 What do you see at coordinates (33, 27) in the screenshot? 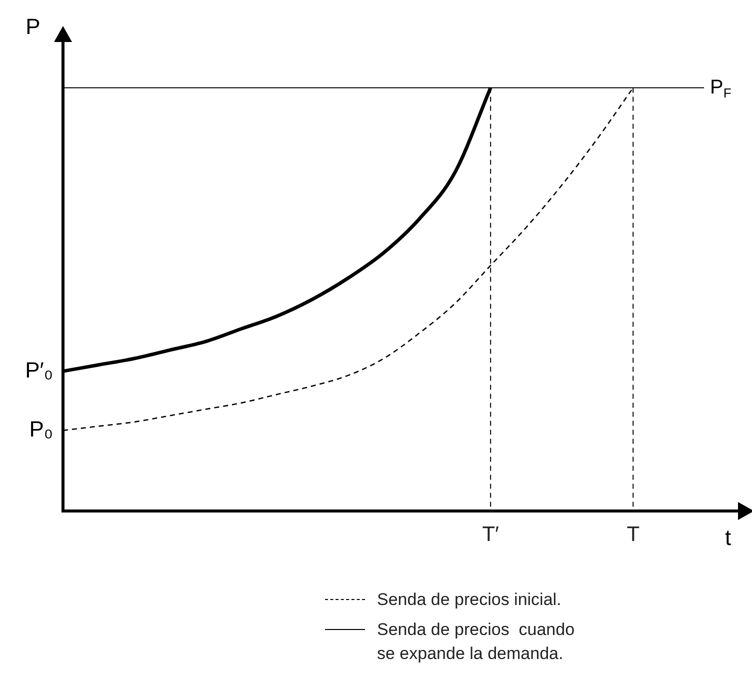
I see `y-axis-title: P` at bounding box center [33, 27].